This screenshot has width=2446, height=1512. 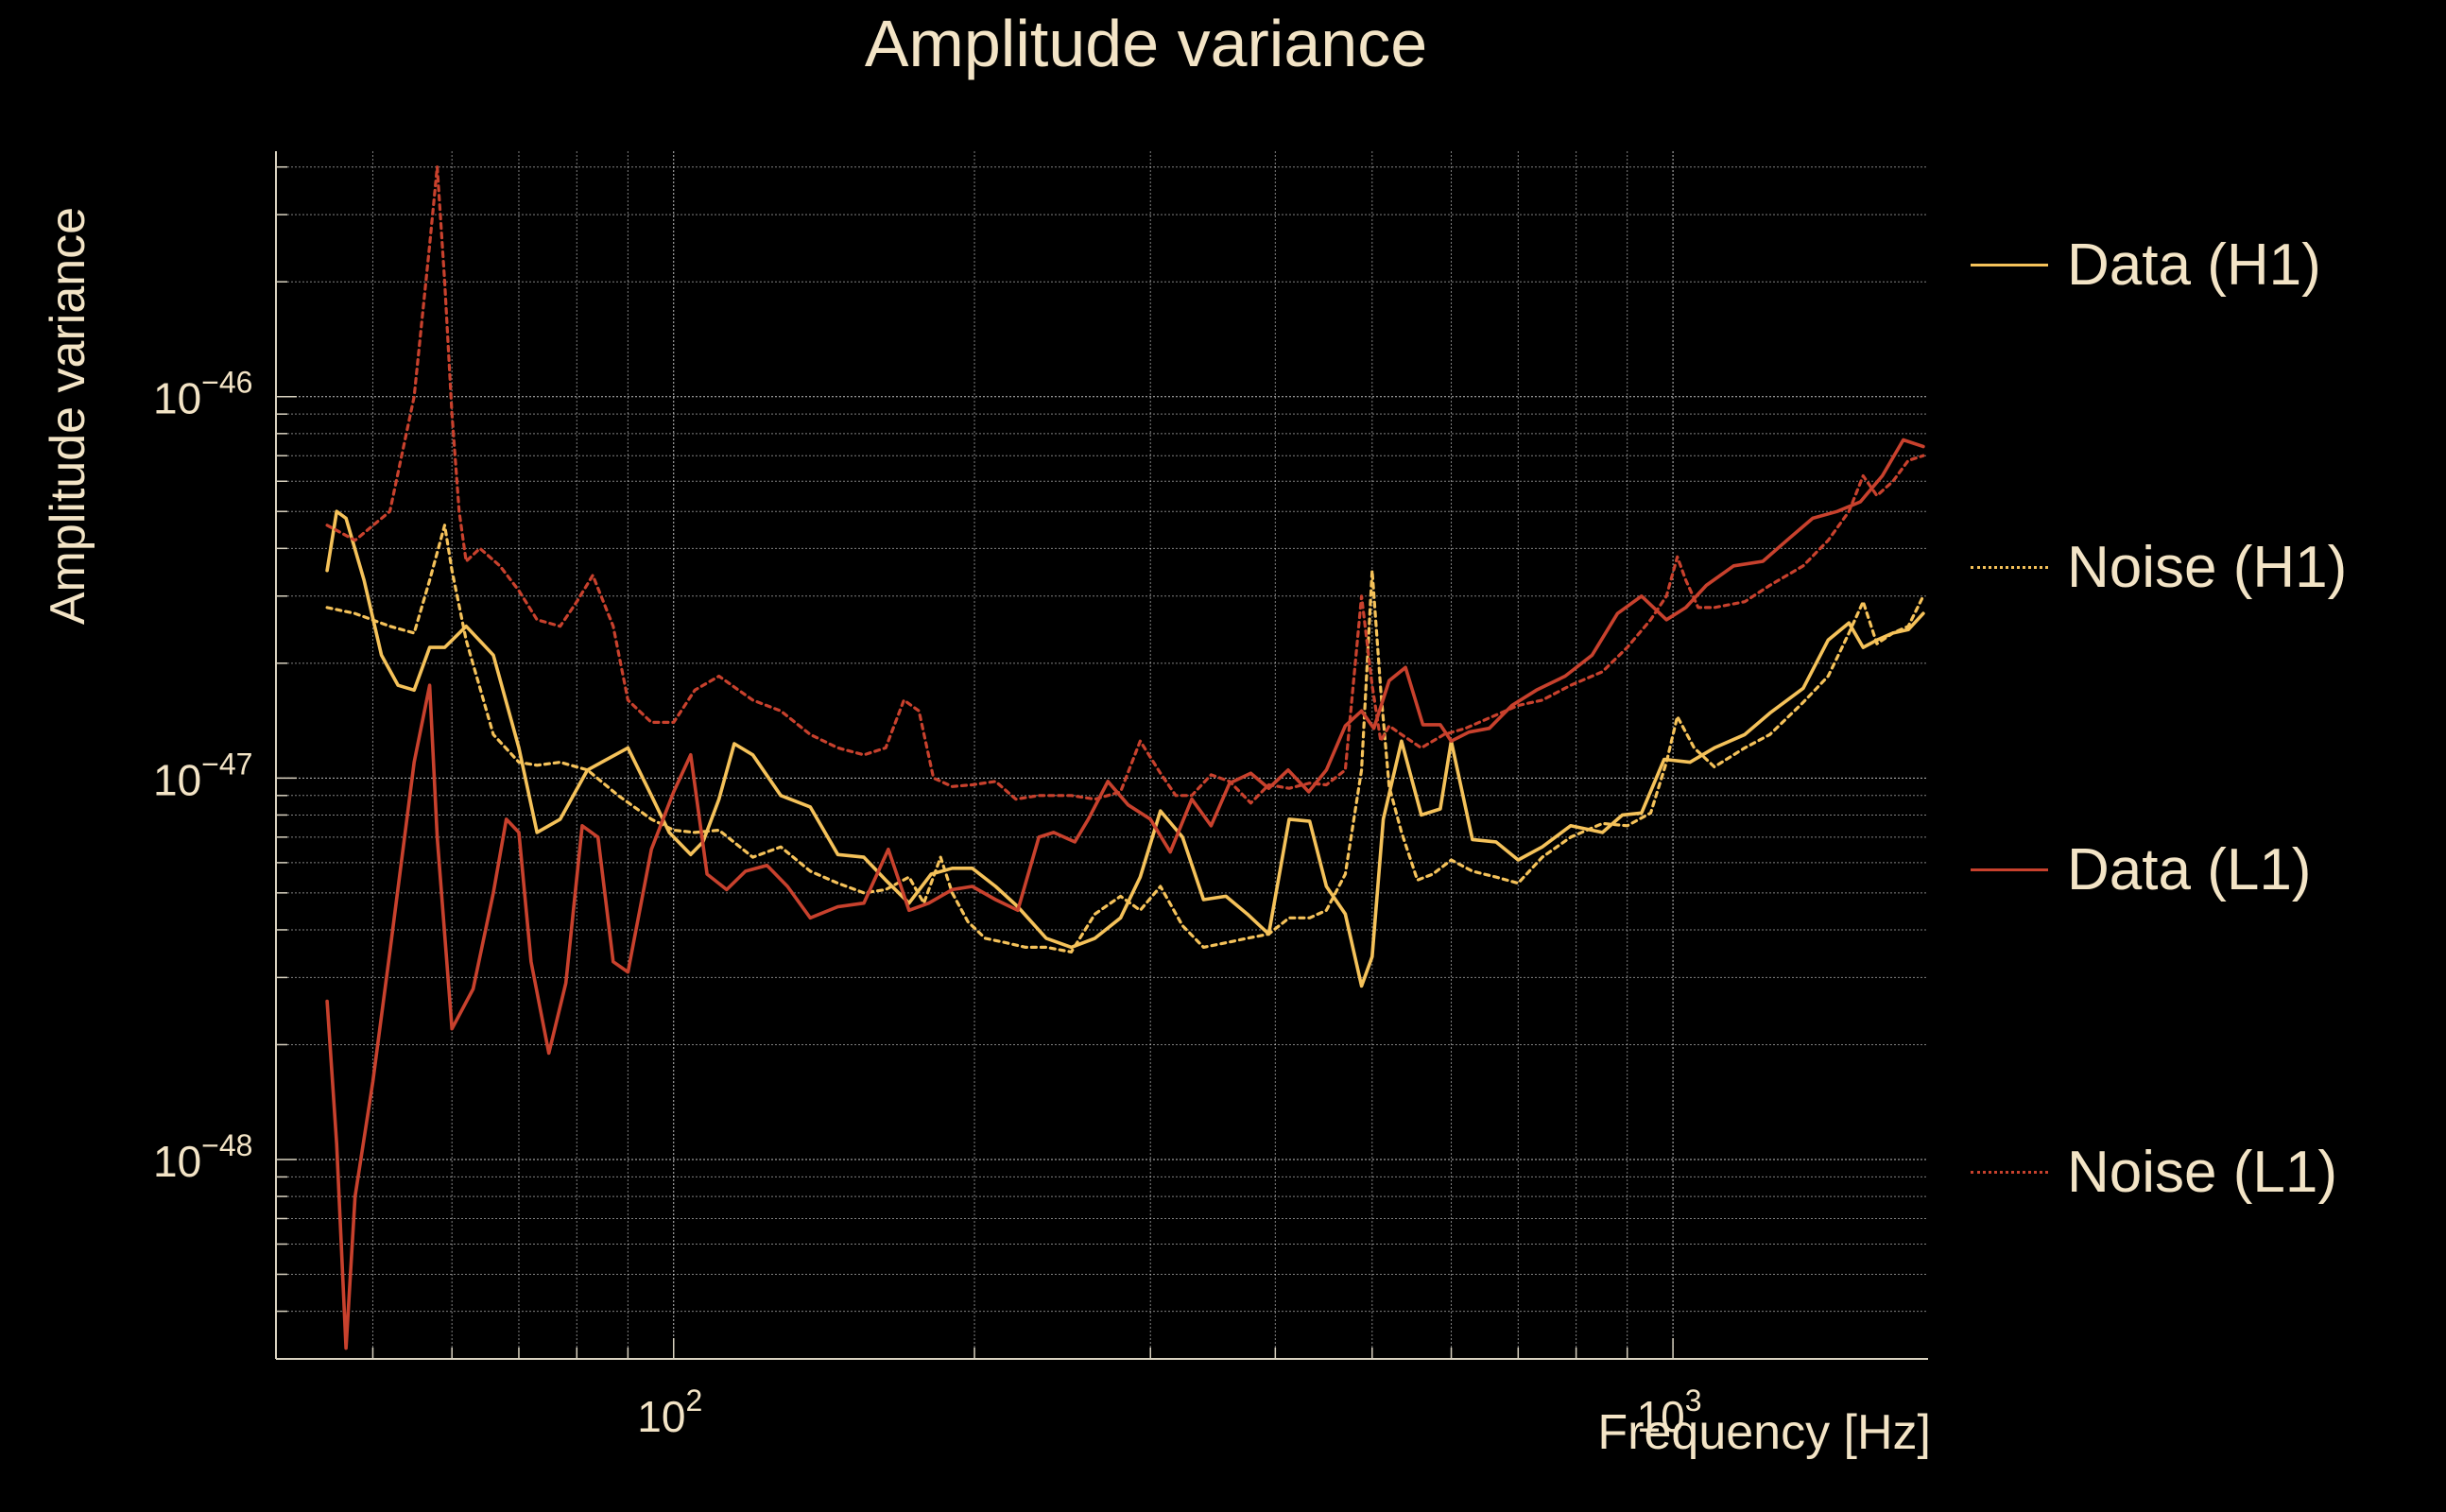 I want to click on legend-item: Data (L1), so click(x=2141, y=869).